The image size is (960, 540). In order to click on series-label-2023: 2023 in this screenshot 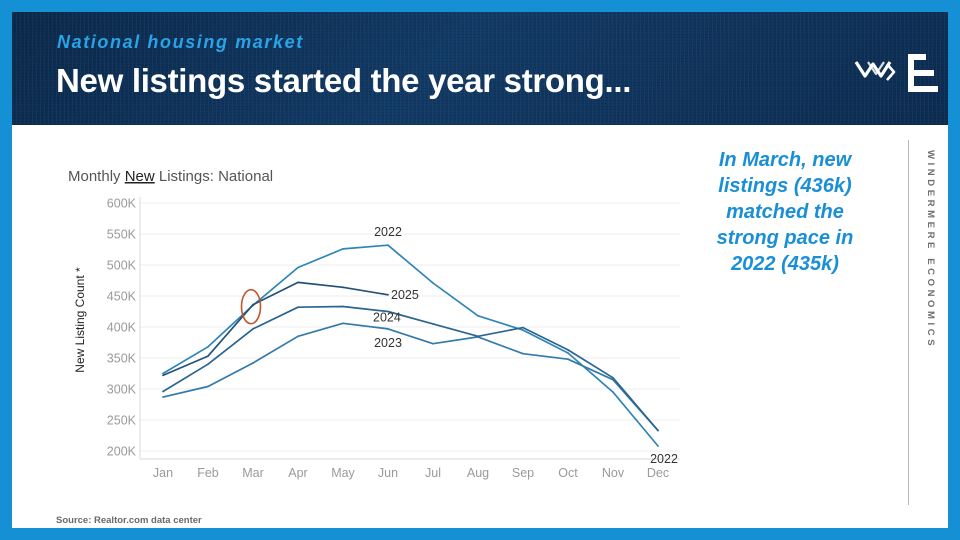, I will do `click(388, 343)`.